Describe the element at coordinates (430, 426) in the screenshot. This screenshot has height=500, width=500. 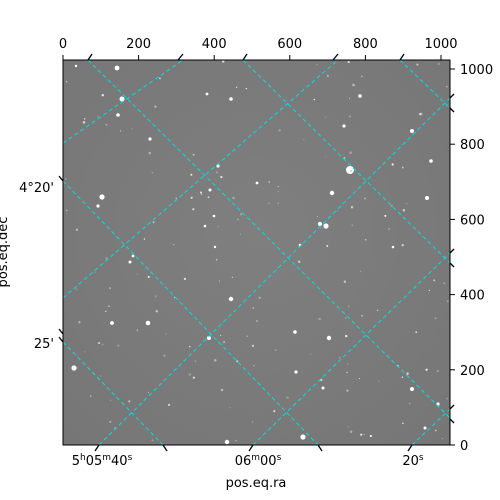
I see `grid-line` at that location.